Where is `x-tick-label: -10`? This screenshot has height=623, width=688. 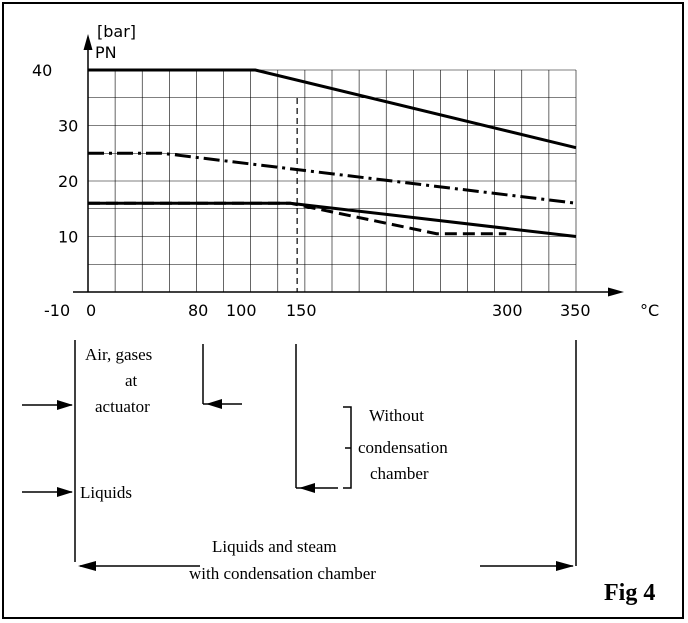 x-tick-label: -10 is located at coordinates (57, 310).